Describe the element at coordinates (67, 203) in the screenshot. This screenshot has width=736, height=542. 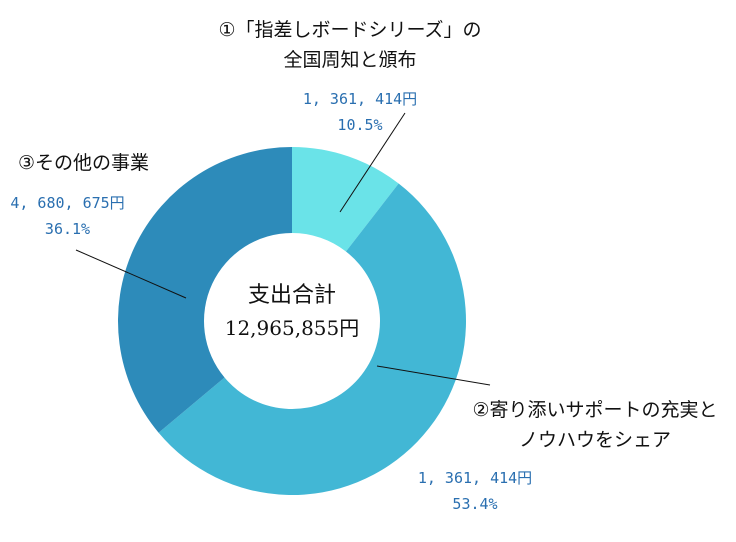
I see `slice-3-amount: 4, 680, 675円` at that location.